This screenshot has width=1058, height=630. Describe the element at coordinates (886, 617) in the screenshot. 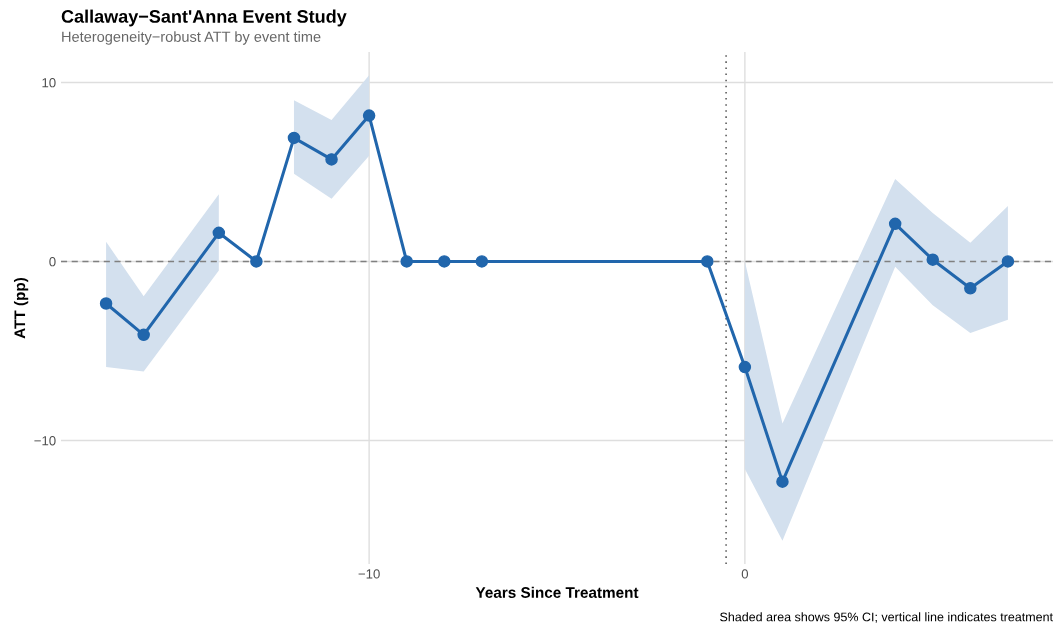

I see `text: Shaded area shows 95% CI; vertical line indicates treatment` at that location.